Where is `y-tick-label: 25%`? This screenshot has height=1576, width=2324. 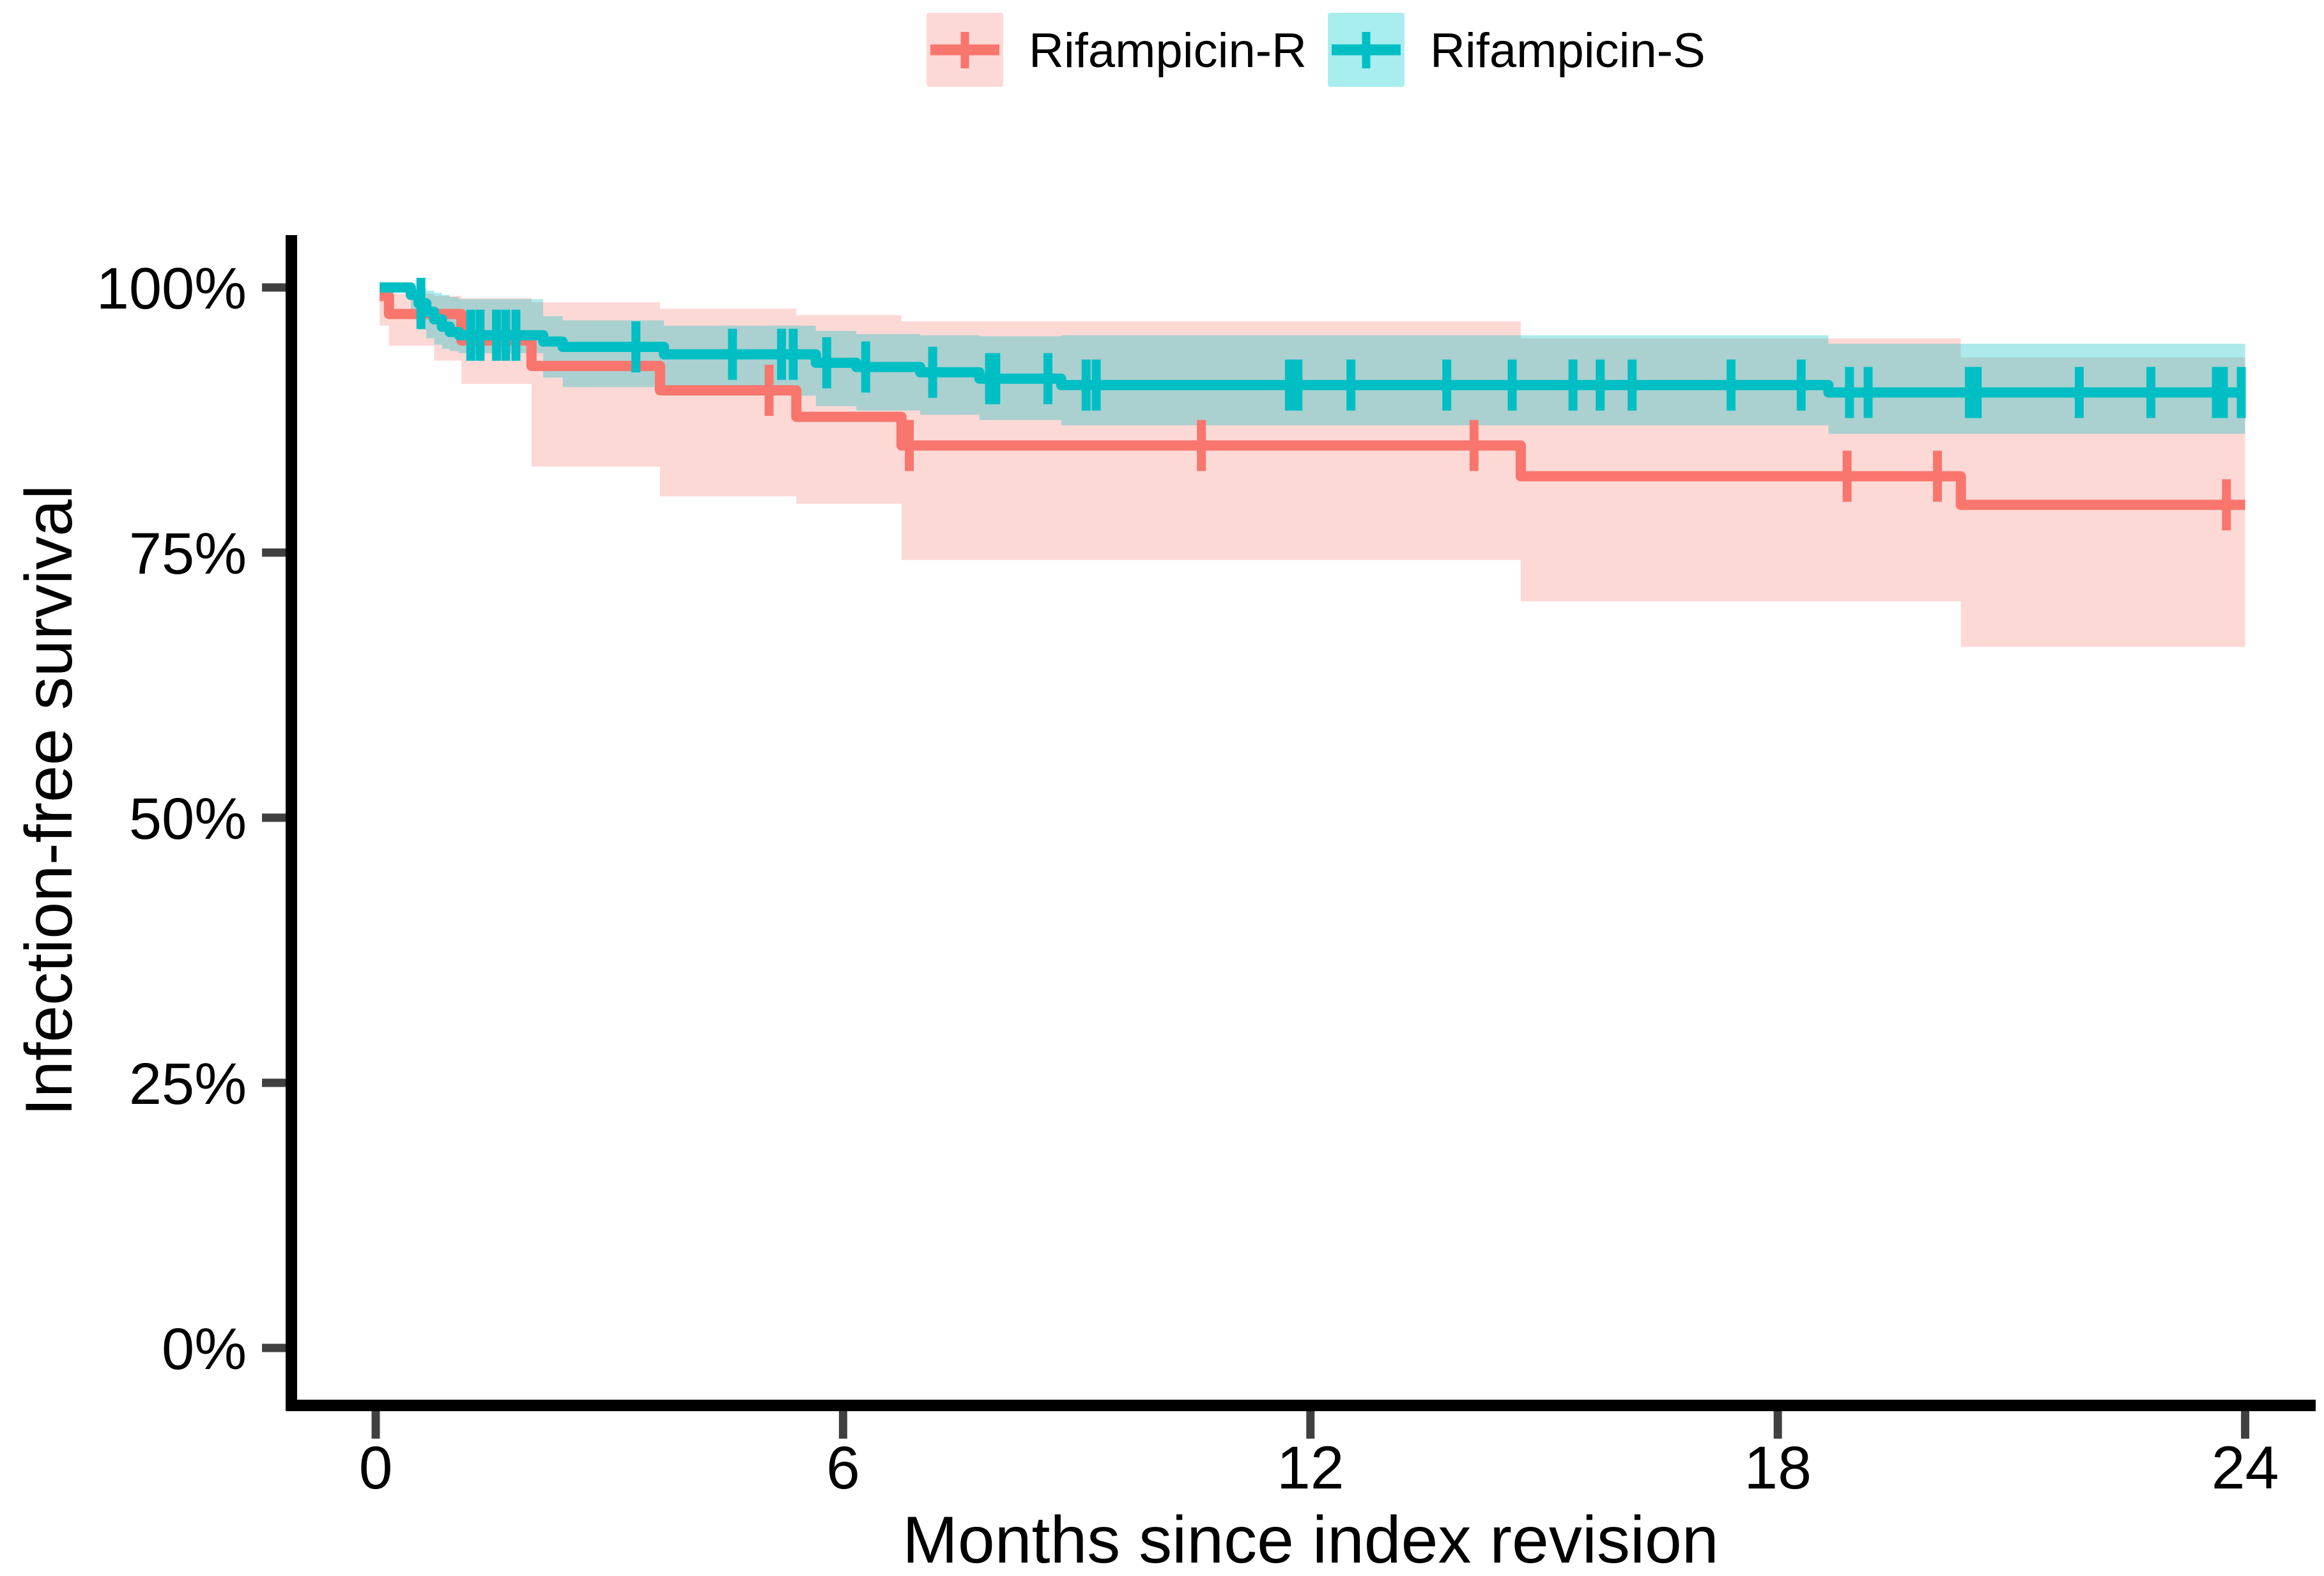
y-tick-label: 25% is located at coordinates (188, 1084).